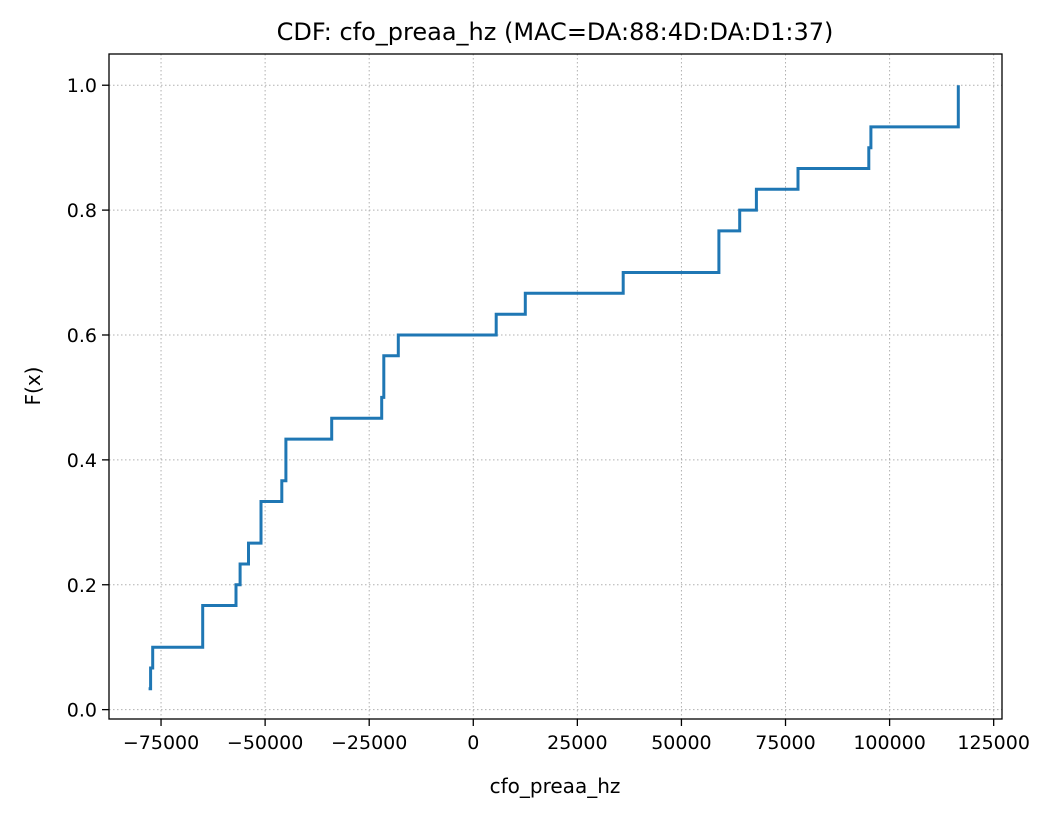  Describe the element at coordinates (161, 743) in the screenshot. I see `x-tick-label: −75000` at that location.